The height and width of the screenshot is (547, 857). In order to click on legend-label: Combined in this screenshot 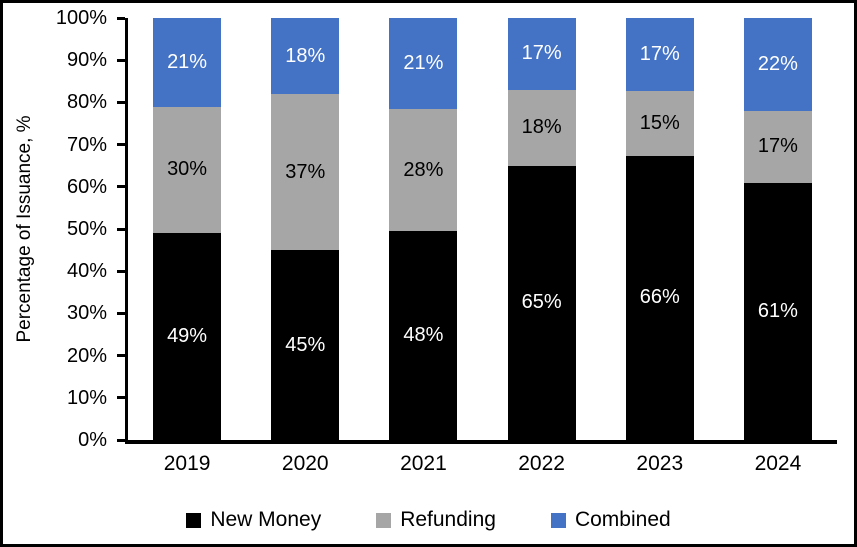, I will do `click(622, 519)`.